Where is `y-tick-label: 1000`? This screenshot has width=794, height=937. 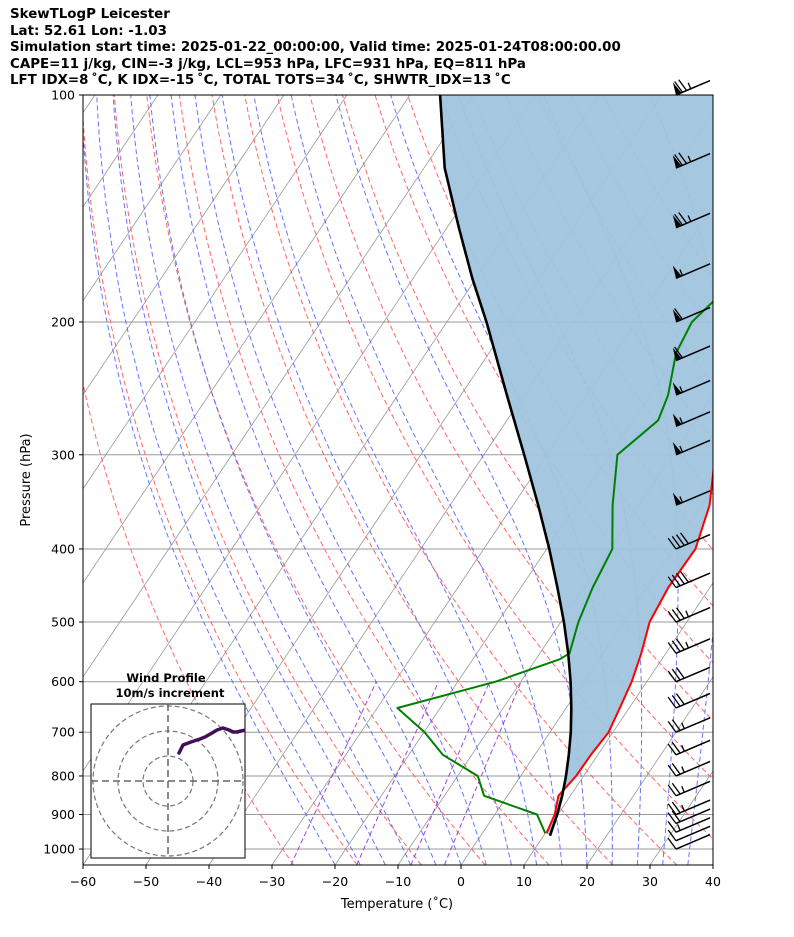
y-tick-label: 1000 is located at coordinates (59, 849).